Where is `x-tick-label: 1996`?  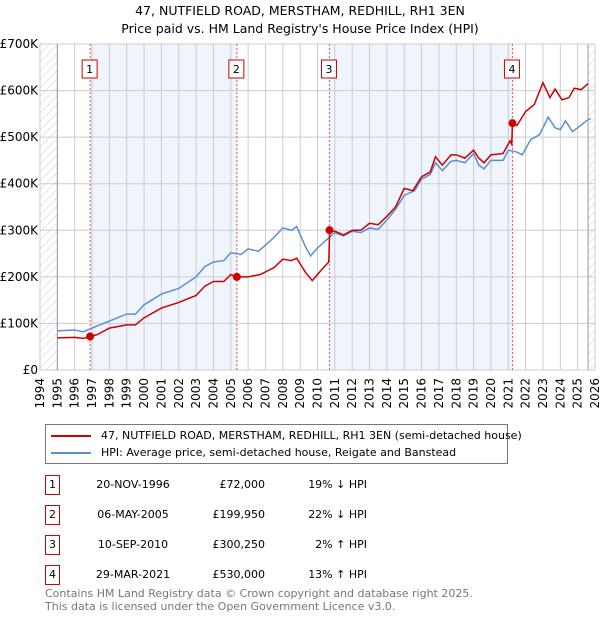
x-tick-label: 1996 is located at coordinates (75, 393).